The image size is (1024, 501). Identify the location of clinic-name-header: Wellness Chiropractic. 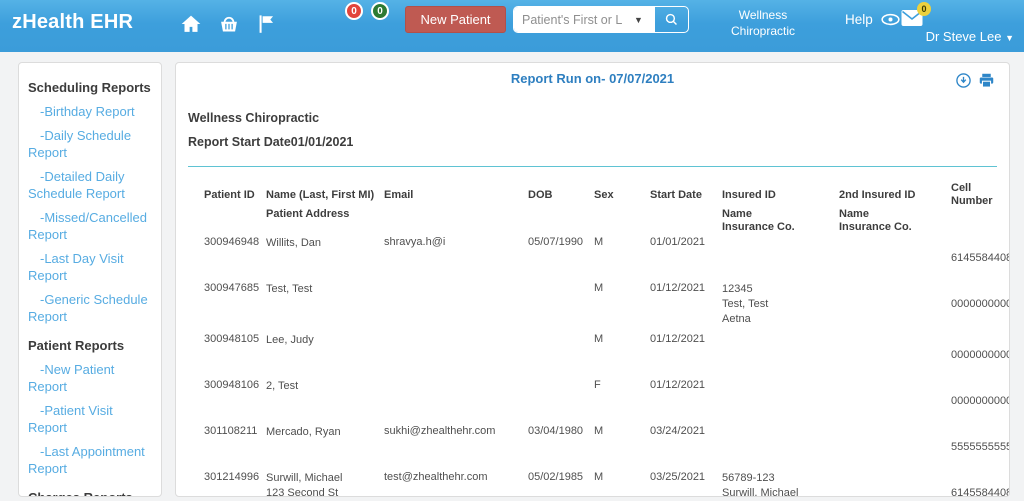
(763, 23).